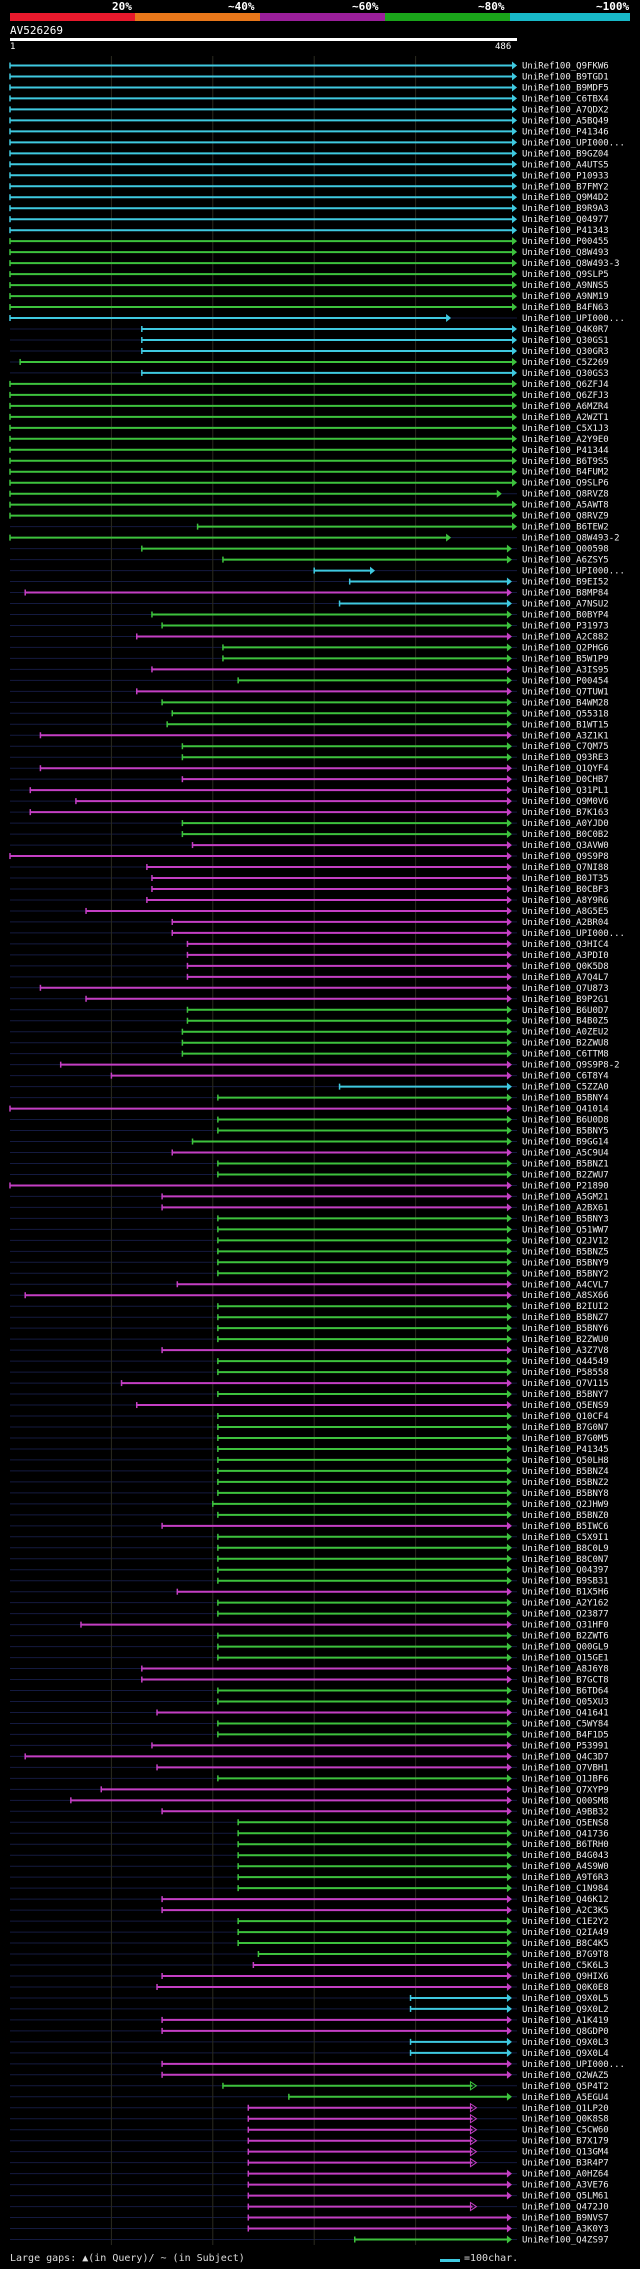  What do you see at coordinates (413, 1702) in the screenshot?
I see `hit-row: UniRef100_Q05XU3` at bounding box center [413, 1702].